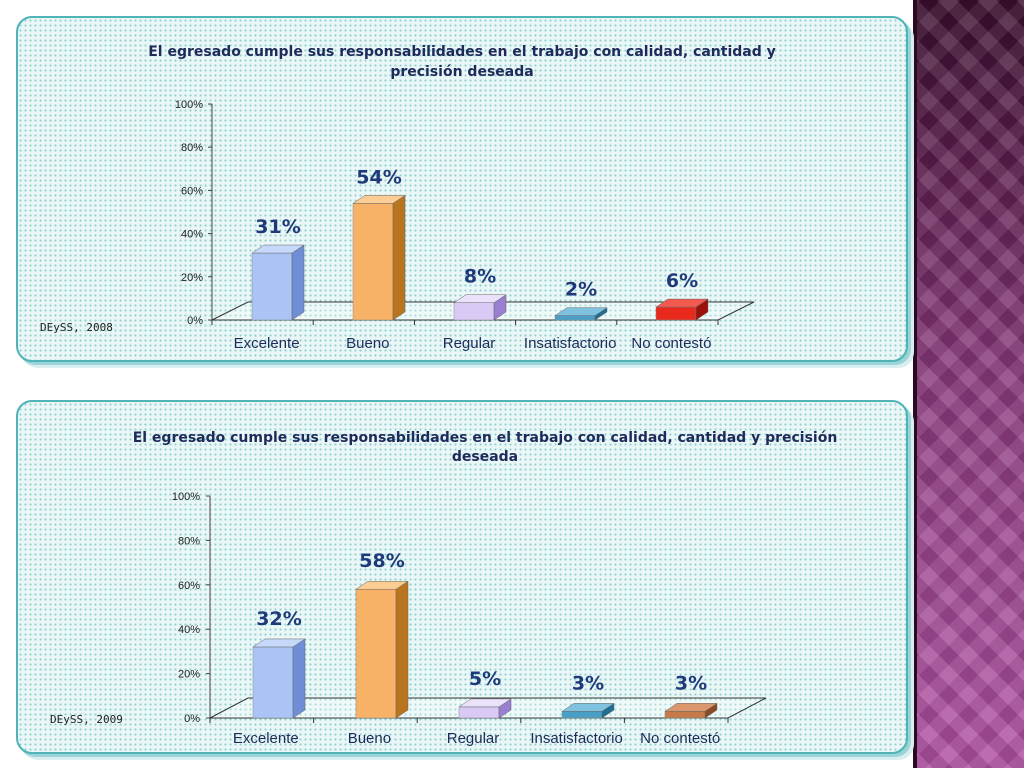 The width and height of the screenshot is (1024, 768). Describe the element at coordinates (76, 327) in the screenshot. I see `source-label: DEySS, 2008` at that location.